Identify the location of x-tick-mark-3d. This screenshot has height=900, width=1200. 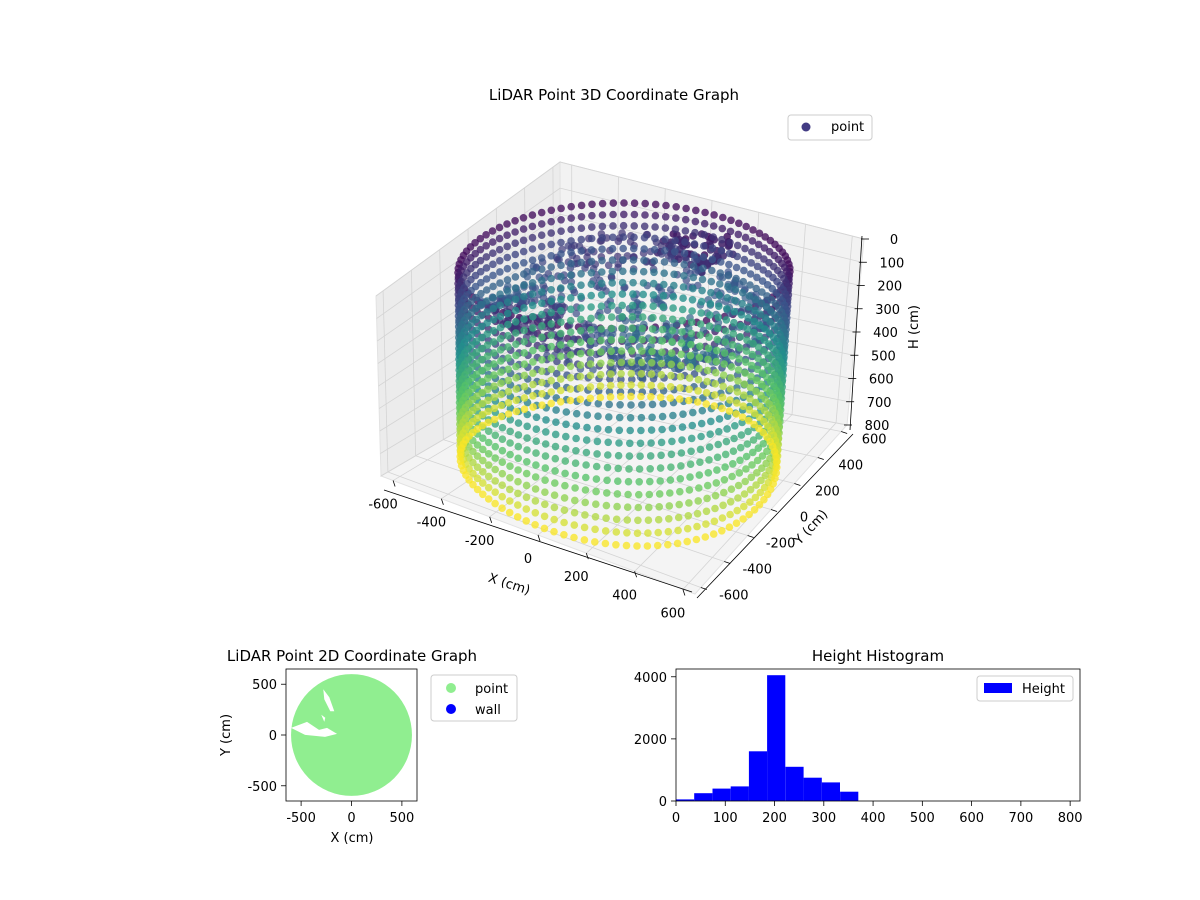
(442, 501).